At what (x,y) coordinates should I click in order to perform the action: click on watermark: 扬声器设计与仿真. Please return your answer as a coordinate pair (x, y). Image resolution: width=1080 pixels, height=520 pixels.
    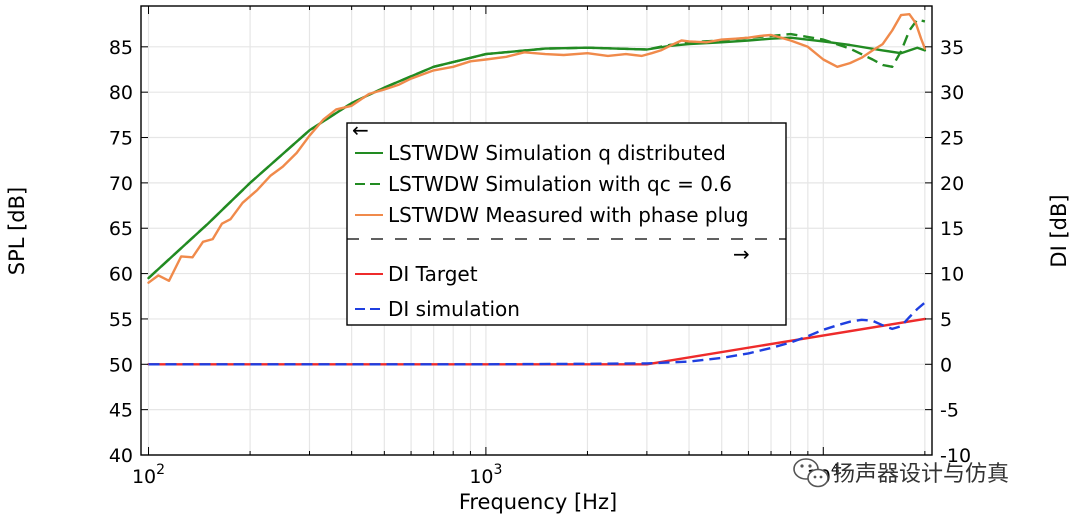
    Looking at the image, I should click on (901, 473).